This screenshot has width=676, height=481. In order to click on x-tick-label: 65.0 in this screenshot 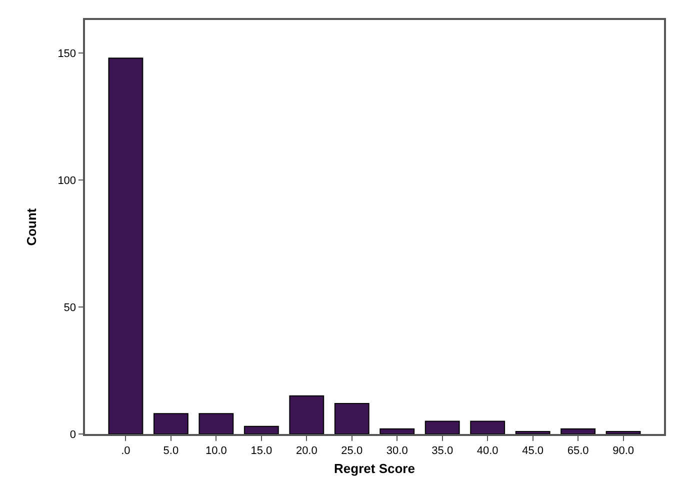, I will do `click(578, 450)`.